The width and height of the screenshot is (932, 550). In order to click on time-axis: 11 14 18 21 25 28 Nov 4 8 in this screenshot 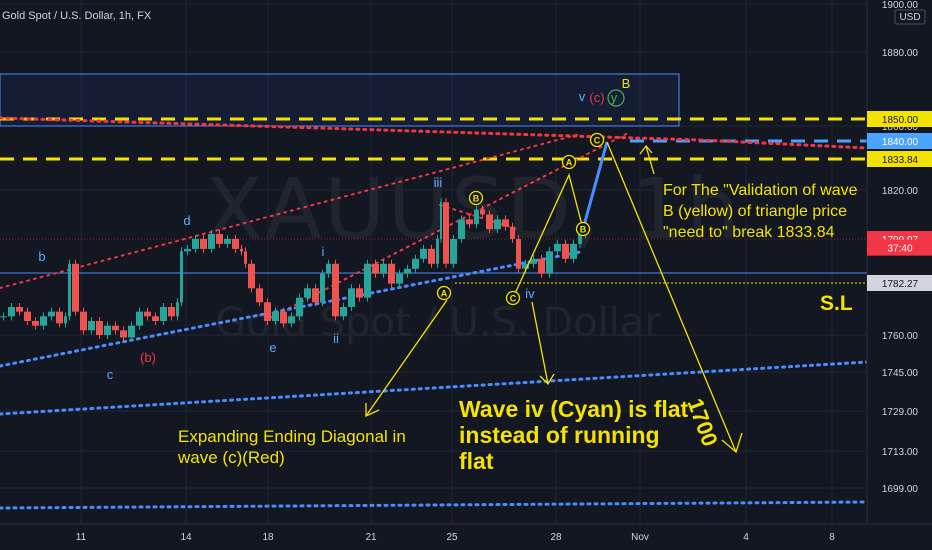, I will do `click(455, 537)`.